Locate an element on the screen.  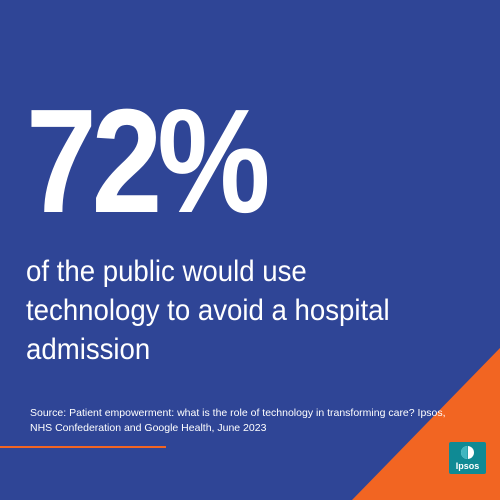
ipsos-logo-icon is located at coordinates (467, 452).